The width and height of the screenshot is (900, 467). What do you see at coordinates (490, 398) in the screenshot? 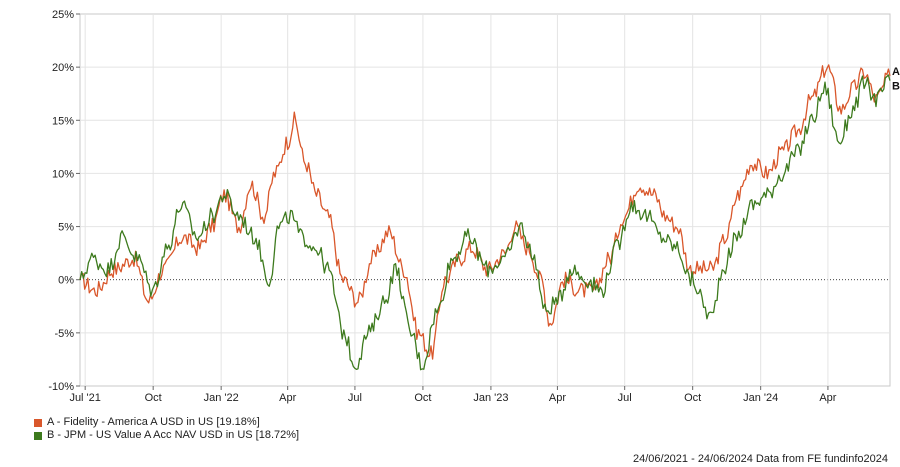
I see `x-tick-label: Jan '23` at bounding box center [490, 398].